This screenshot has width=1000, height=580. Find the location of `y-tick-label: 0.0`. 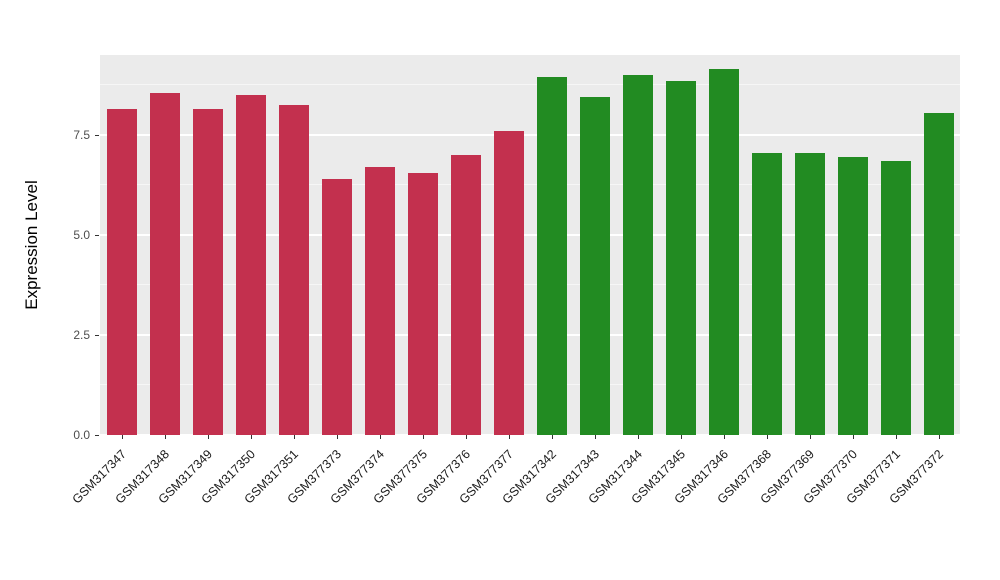

y-tick-label: 0.0 is located at coordinates (81, 435).